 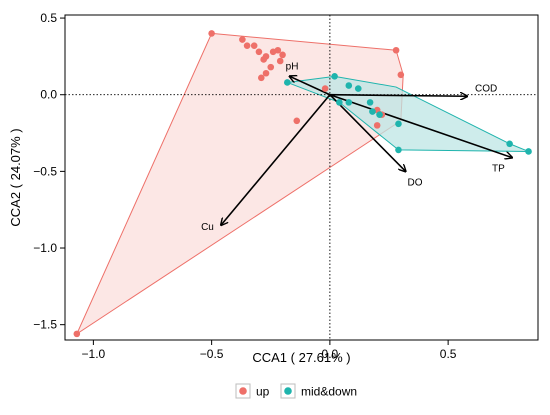 I want to click on arrow-tp, so click(x=420, y=125).